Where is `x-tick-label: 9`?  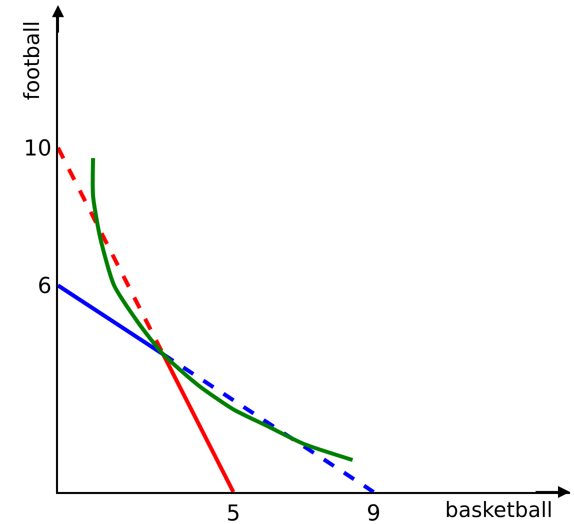 x-tick-label: 9 is located at coordinates (373, 512).